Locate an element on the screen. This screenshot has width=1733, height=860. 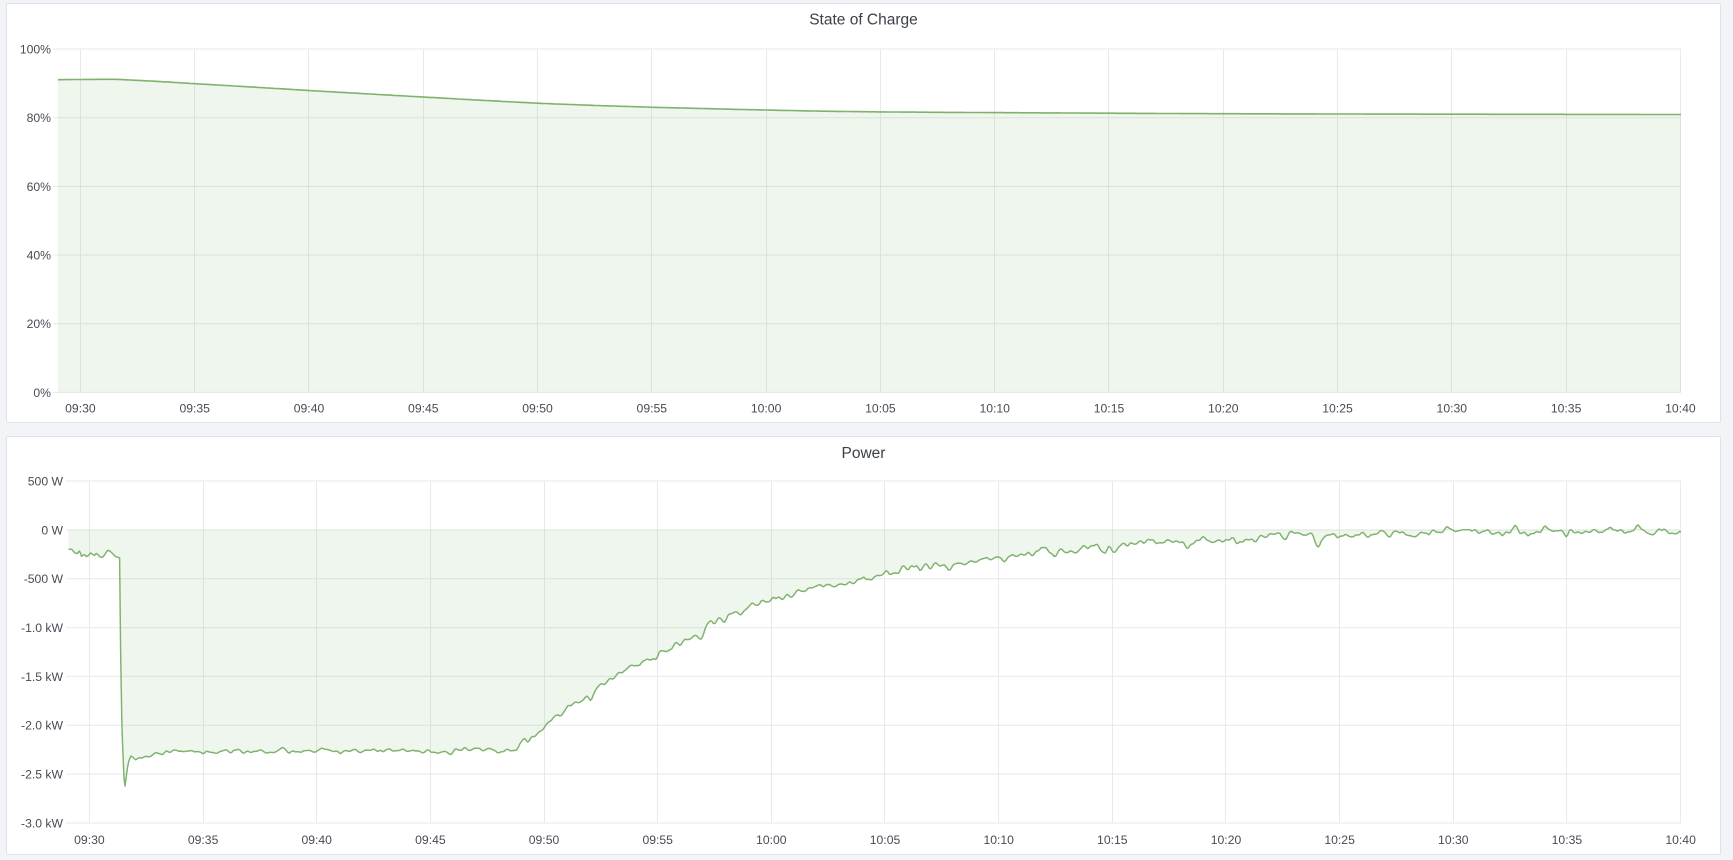
svg-text: 0% is located at coordinates (42, 393).